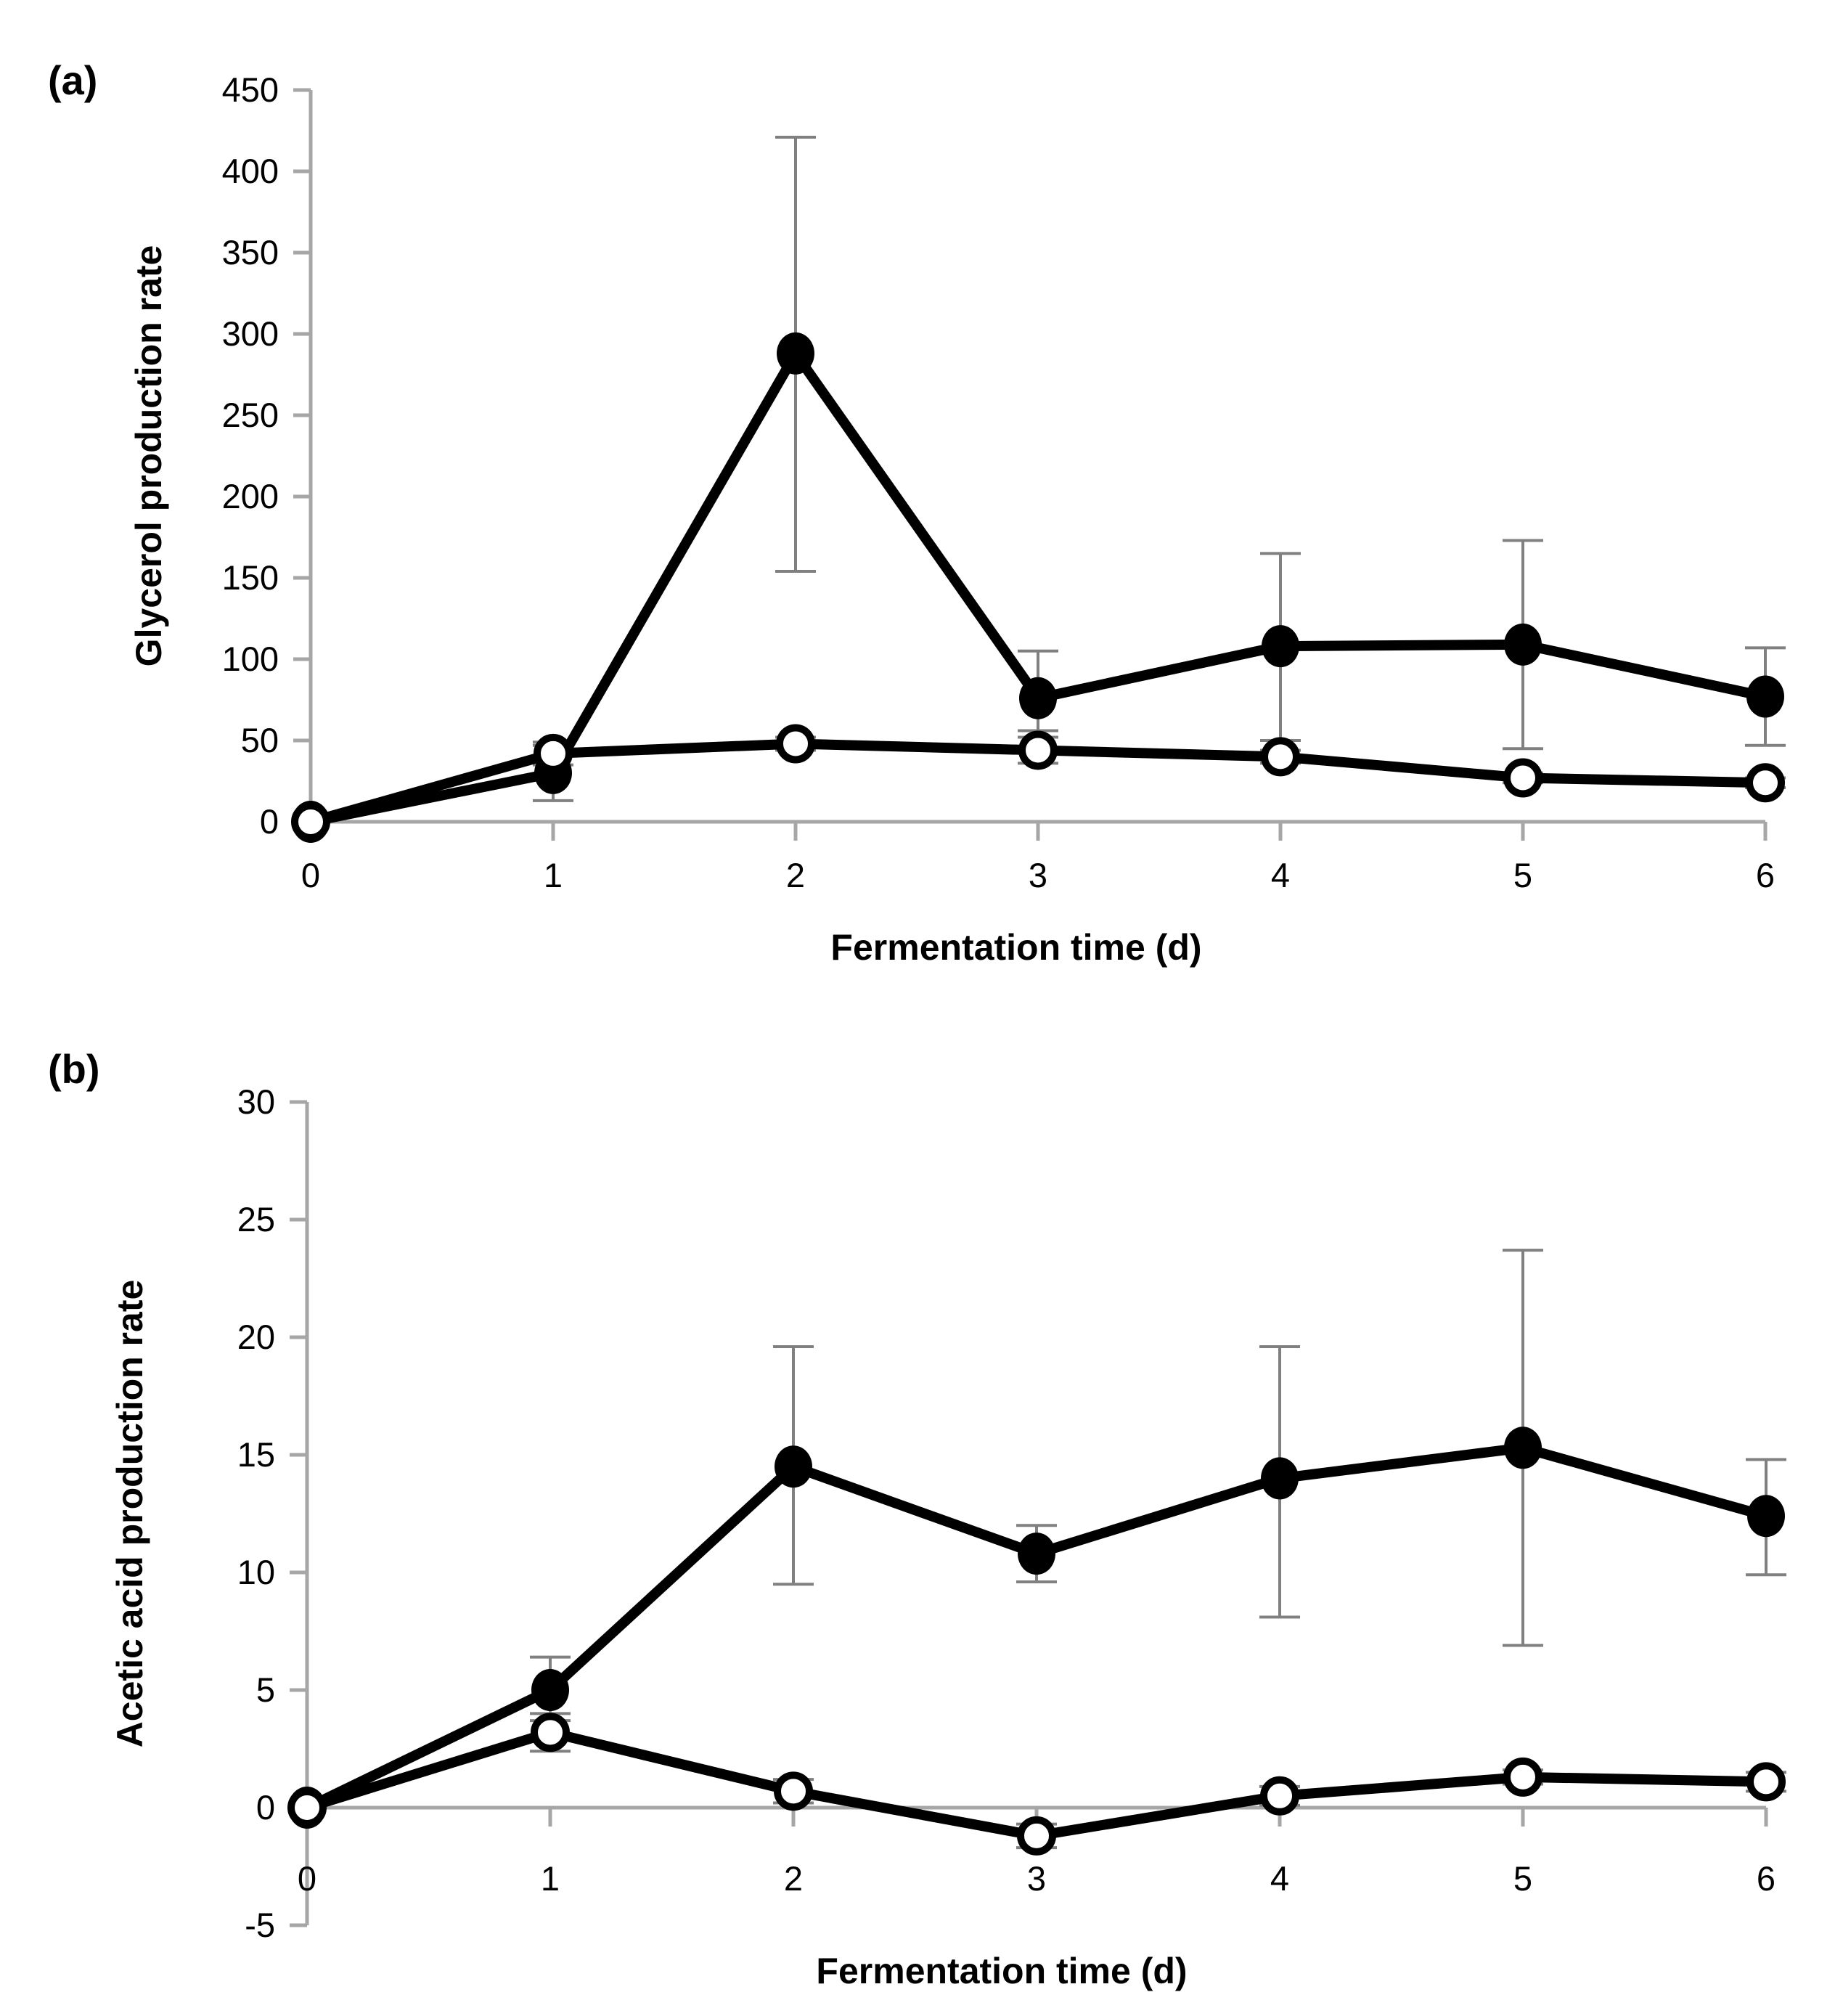 This screenshot has width=1843, height=2016. Describe the element at coordinates (74, 1069) in the screenshot. I see `panel-b-label: (b)` at that location.